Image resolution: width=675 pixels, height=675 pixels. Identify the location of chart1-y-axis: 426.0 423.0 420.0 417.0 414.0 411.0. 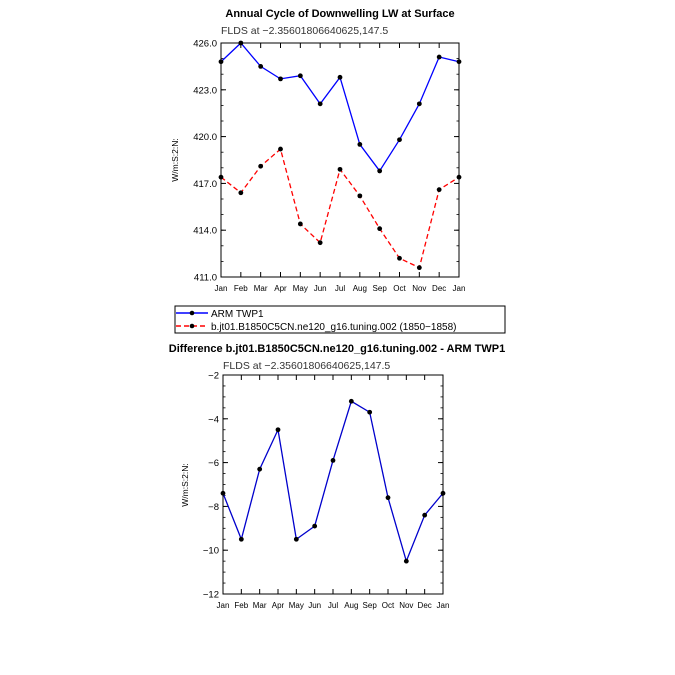
(326, 161).